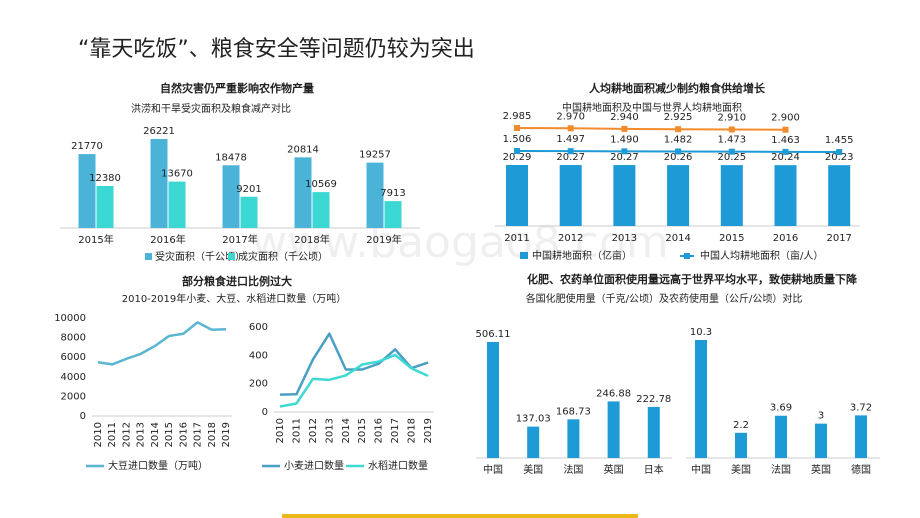 The height and width of the screenshot is (518, 920). What do you see at coordinates (383, 239) in the screenshot?
I see `x-tick-label: 2019年` at bounding box center [383, 239].